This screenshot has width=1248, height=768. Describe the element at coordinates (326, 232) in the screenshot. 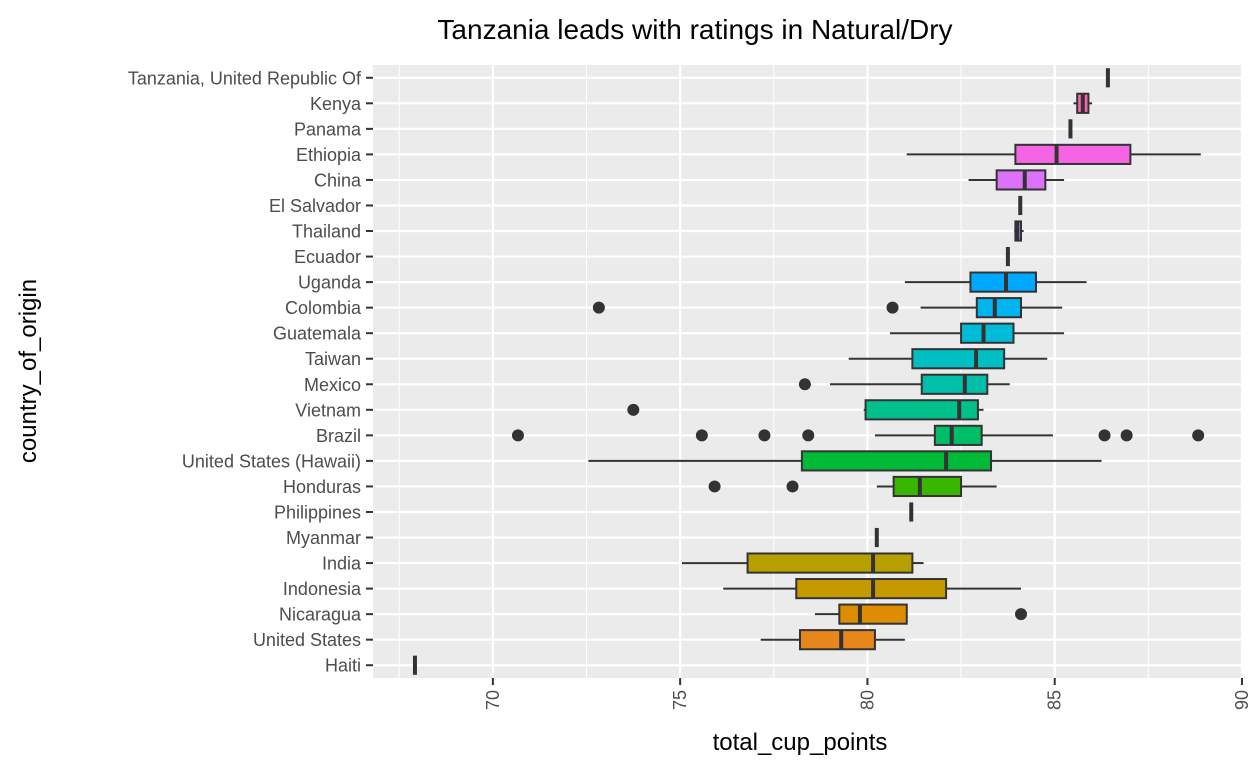

I see `y-tick-label: Thailand` at that location.